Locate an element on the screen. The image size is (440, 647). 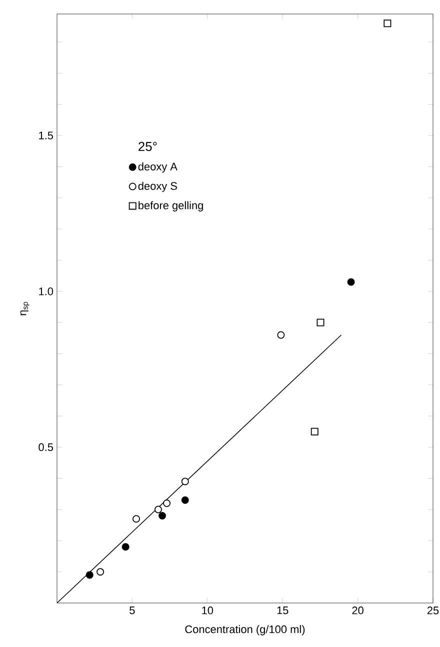
x-tick-label: 20 is located at coordinates (358, 610).